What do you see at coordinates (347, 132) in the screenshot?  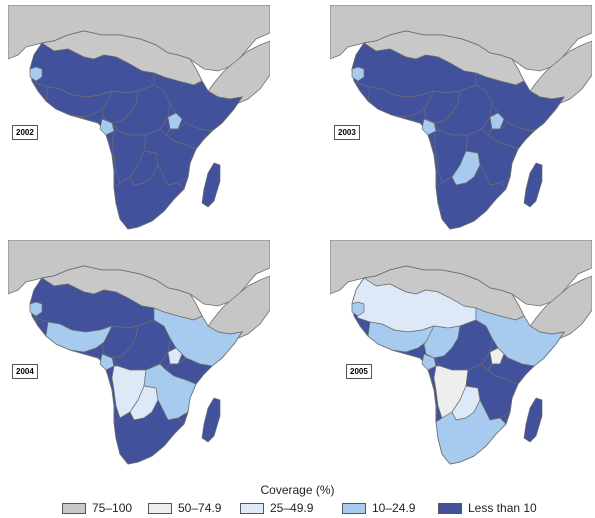 I see `year-label-2003: 2003` at bounding box center [347, 132].